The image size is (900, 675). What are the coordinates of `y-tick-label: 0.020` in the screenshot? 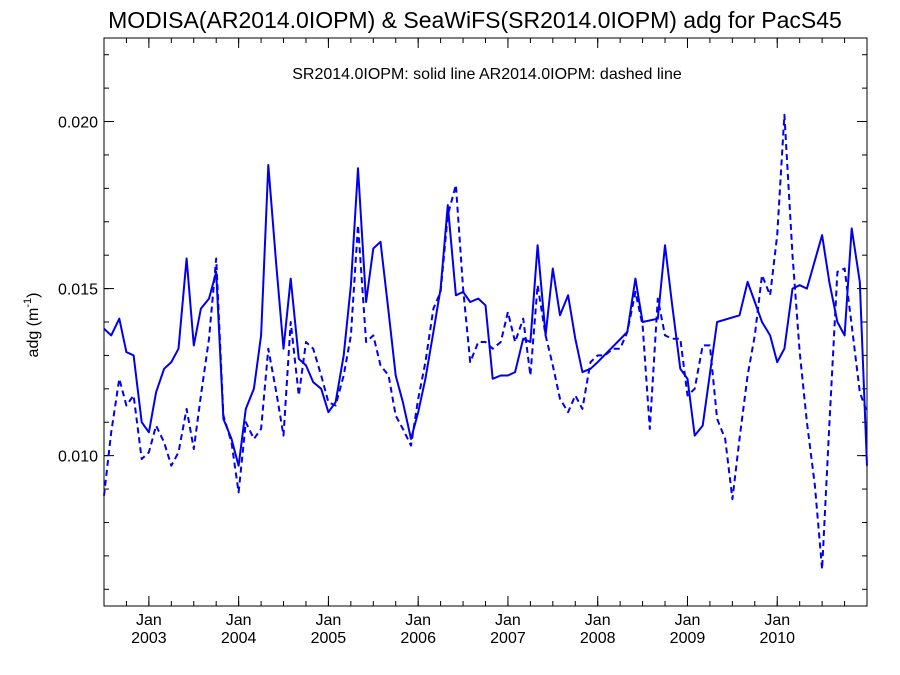 It's located at (78, 123).